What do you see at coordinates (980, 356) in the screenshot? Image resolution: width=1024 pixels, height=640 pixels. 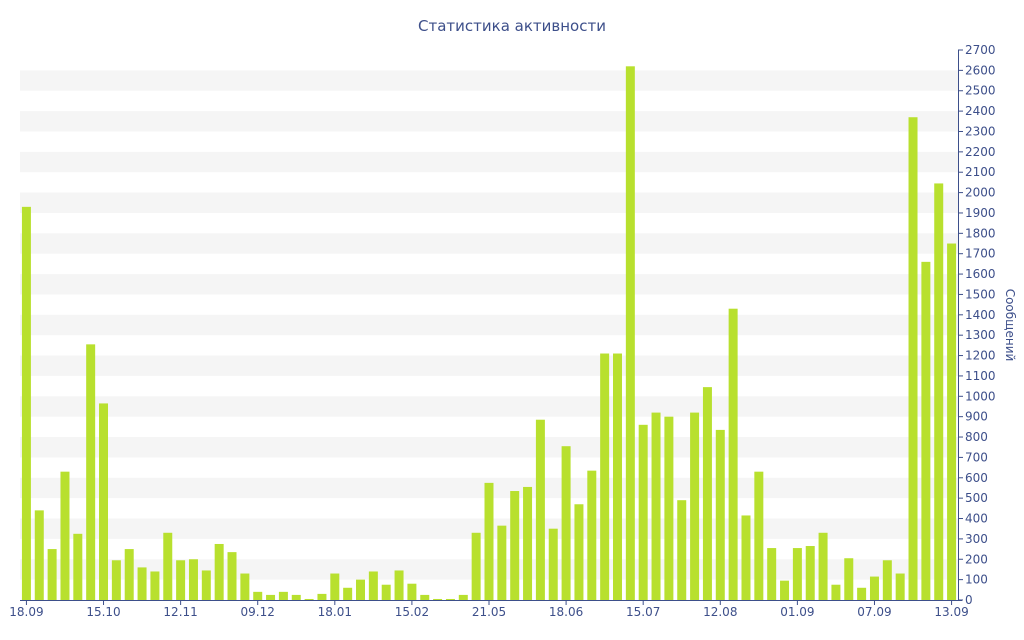 I see `y-tick-label: 1200` at bounding box center [980, 356].